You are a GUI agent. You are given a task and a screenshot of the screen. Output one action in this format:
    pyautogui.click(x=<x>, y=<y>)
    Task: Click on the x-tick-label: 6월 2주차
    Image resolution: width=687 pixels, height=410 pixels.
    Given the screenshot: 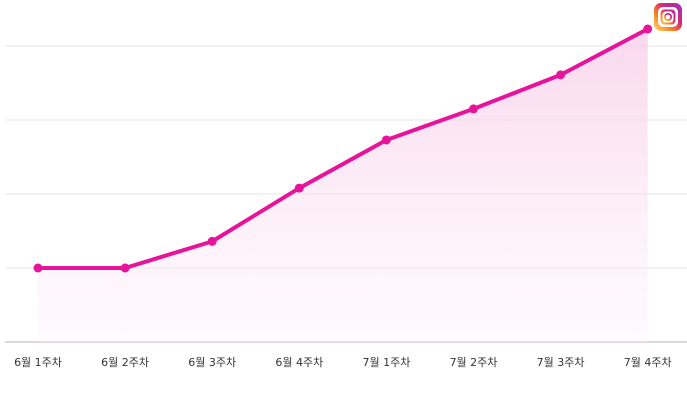 What is the action you would take?
    pyautogui.click(x=125, y=362)
    